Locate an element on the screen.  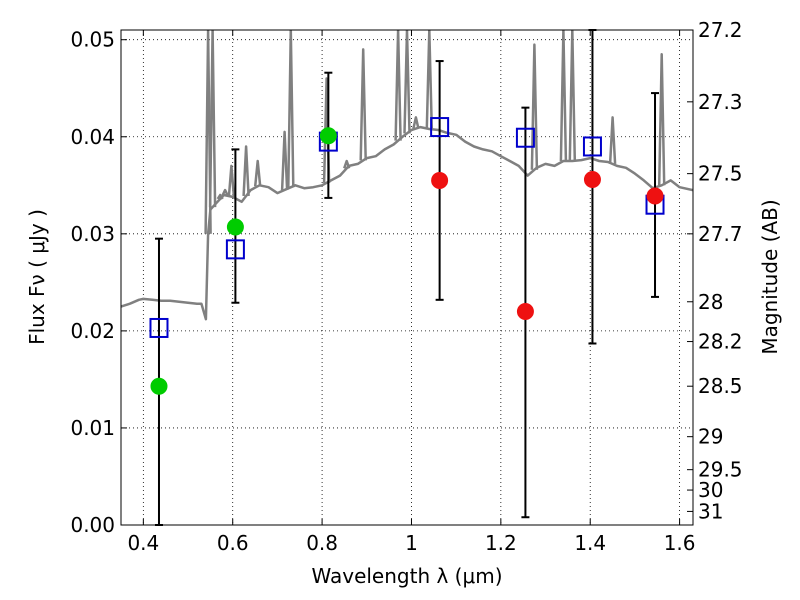
y-axis-label: Flux Fν ( μJy ) is located at coordinates (37, 277).